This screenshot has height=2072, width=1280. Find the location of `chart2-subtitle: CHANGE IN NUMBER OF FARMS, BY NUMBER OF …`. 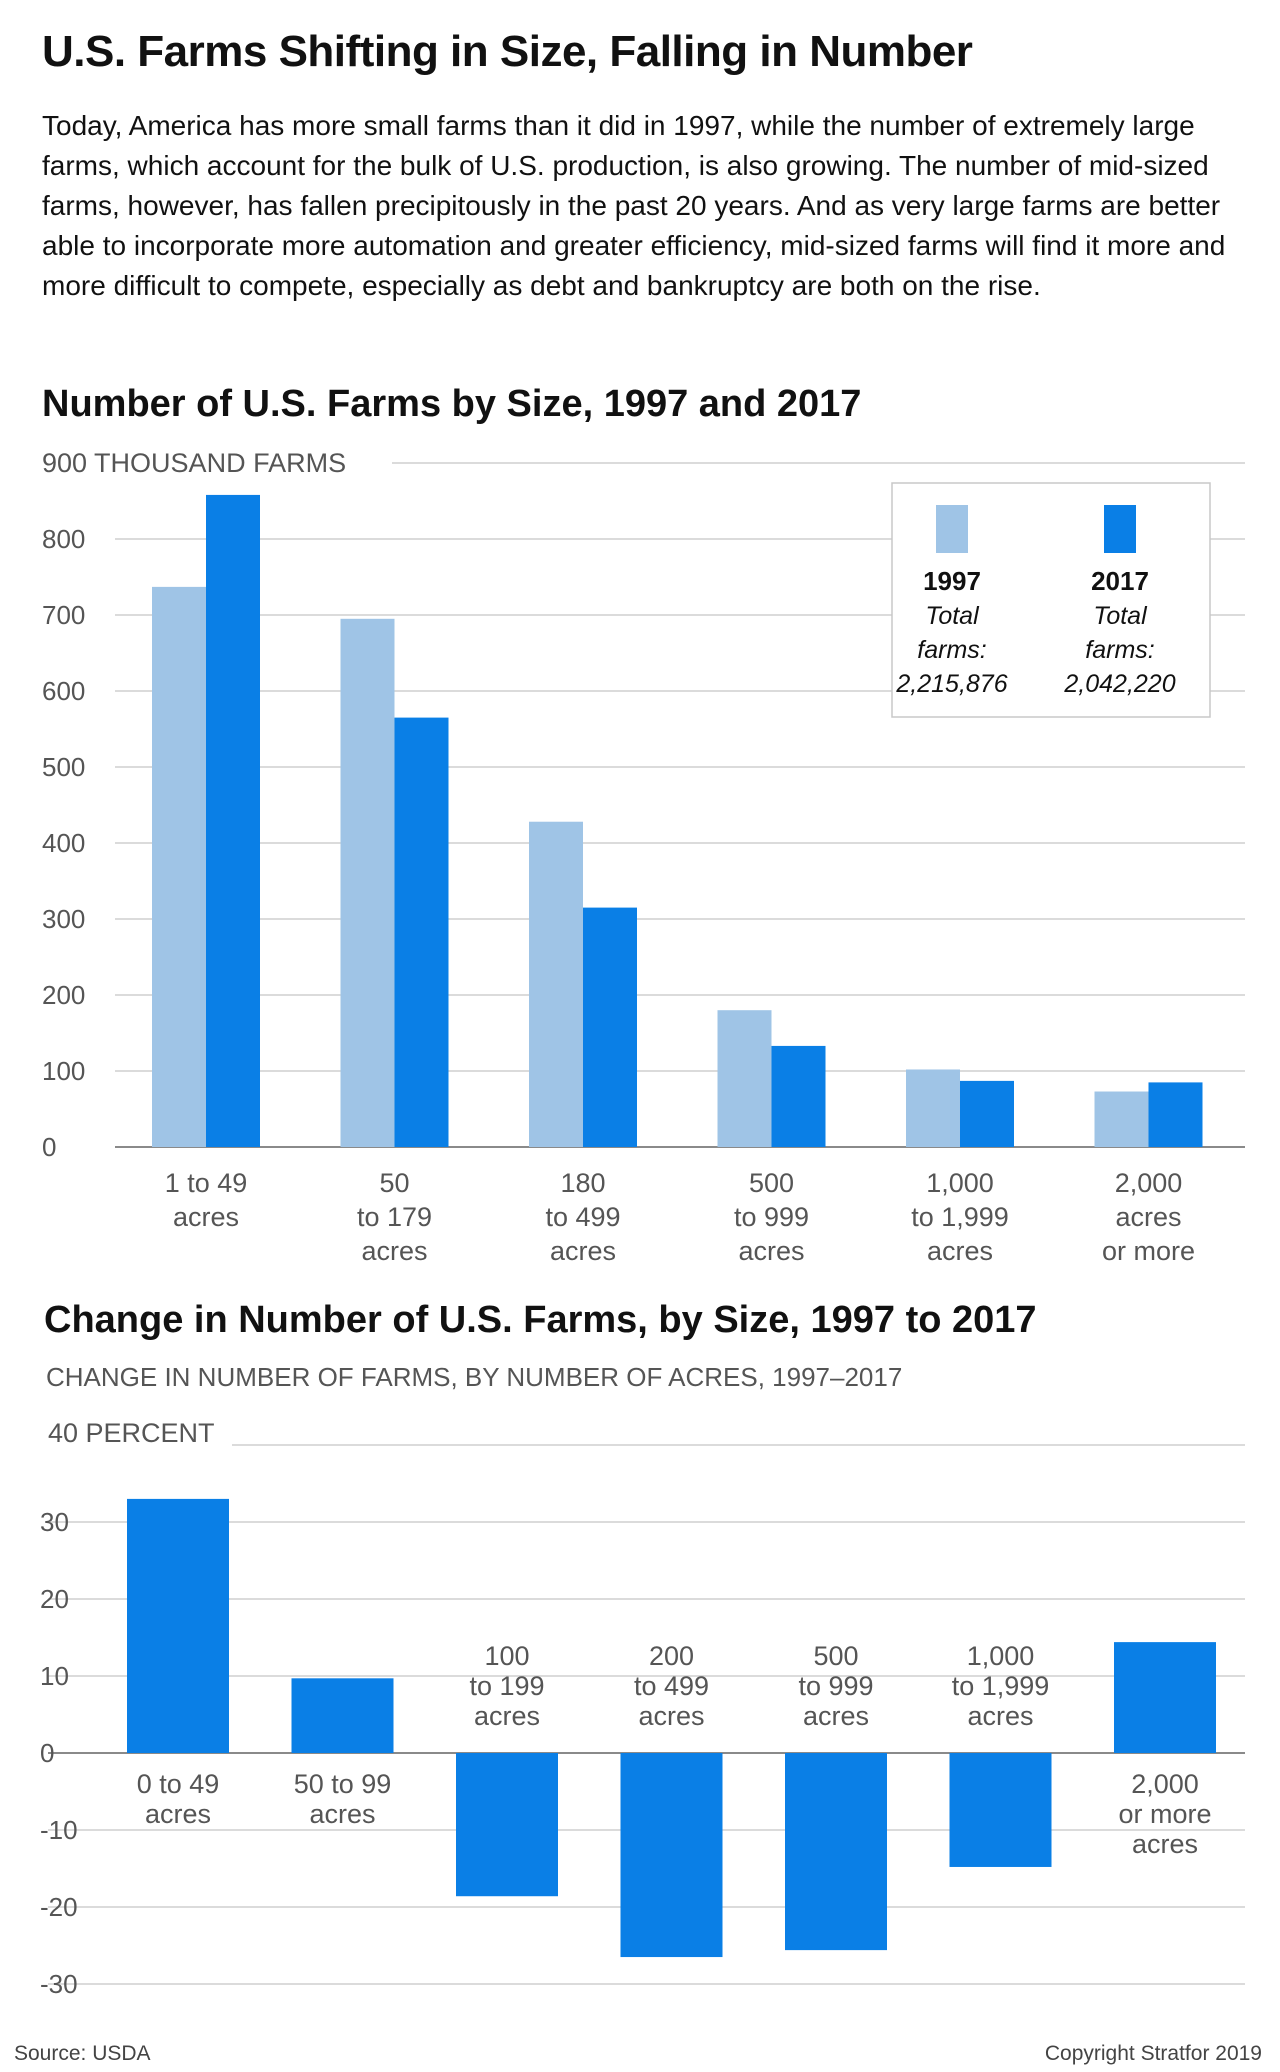

chart2-subtitle: CHANGE IN NUMBER OF FARMS, BY NUMBER OF … is located at coordinates (474, 1377).